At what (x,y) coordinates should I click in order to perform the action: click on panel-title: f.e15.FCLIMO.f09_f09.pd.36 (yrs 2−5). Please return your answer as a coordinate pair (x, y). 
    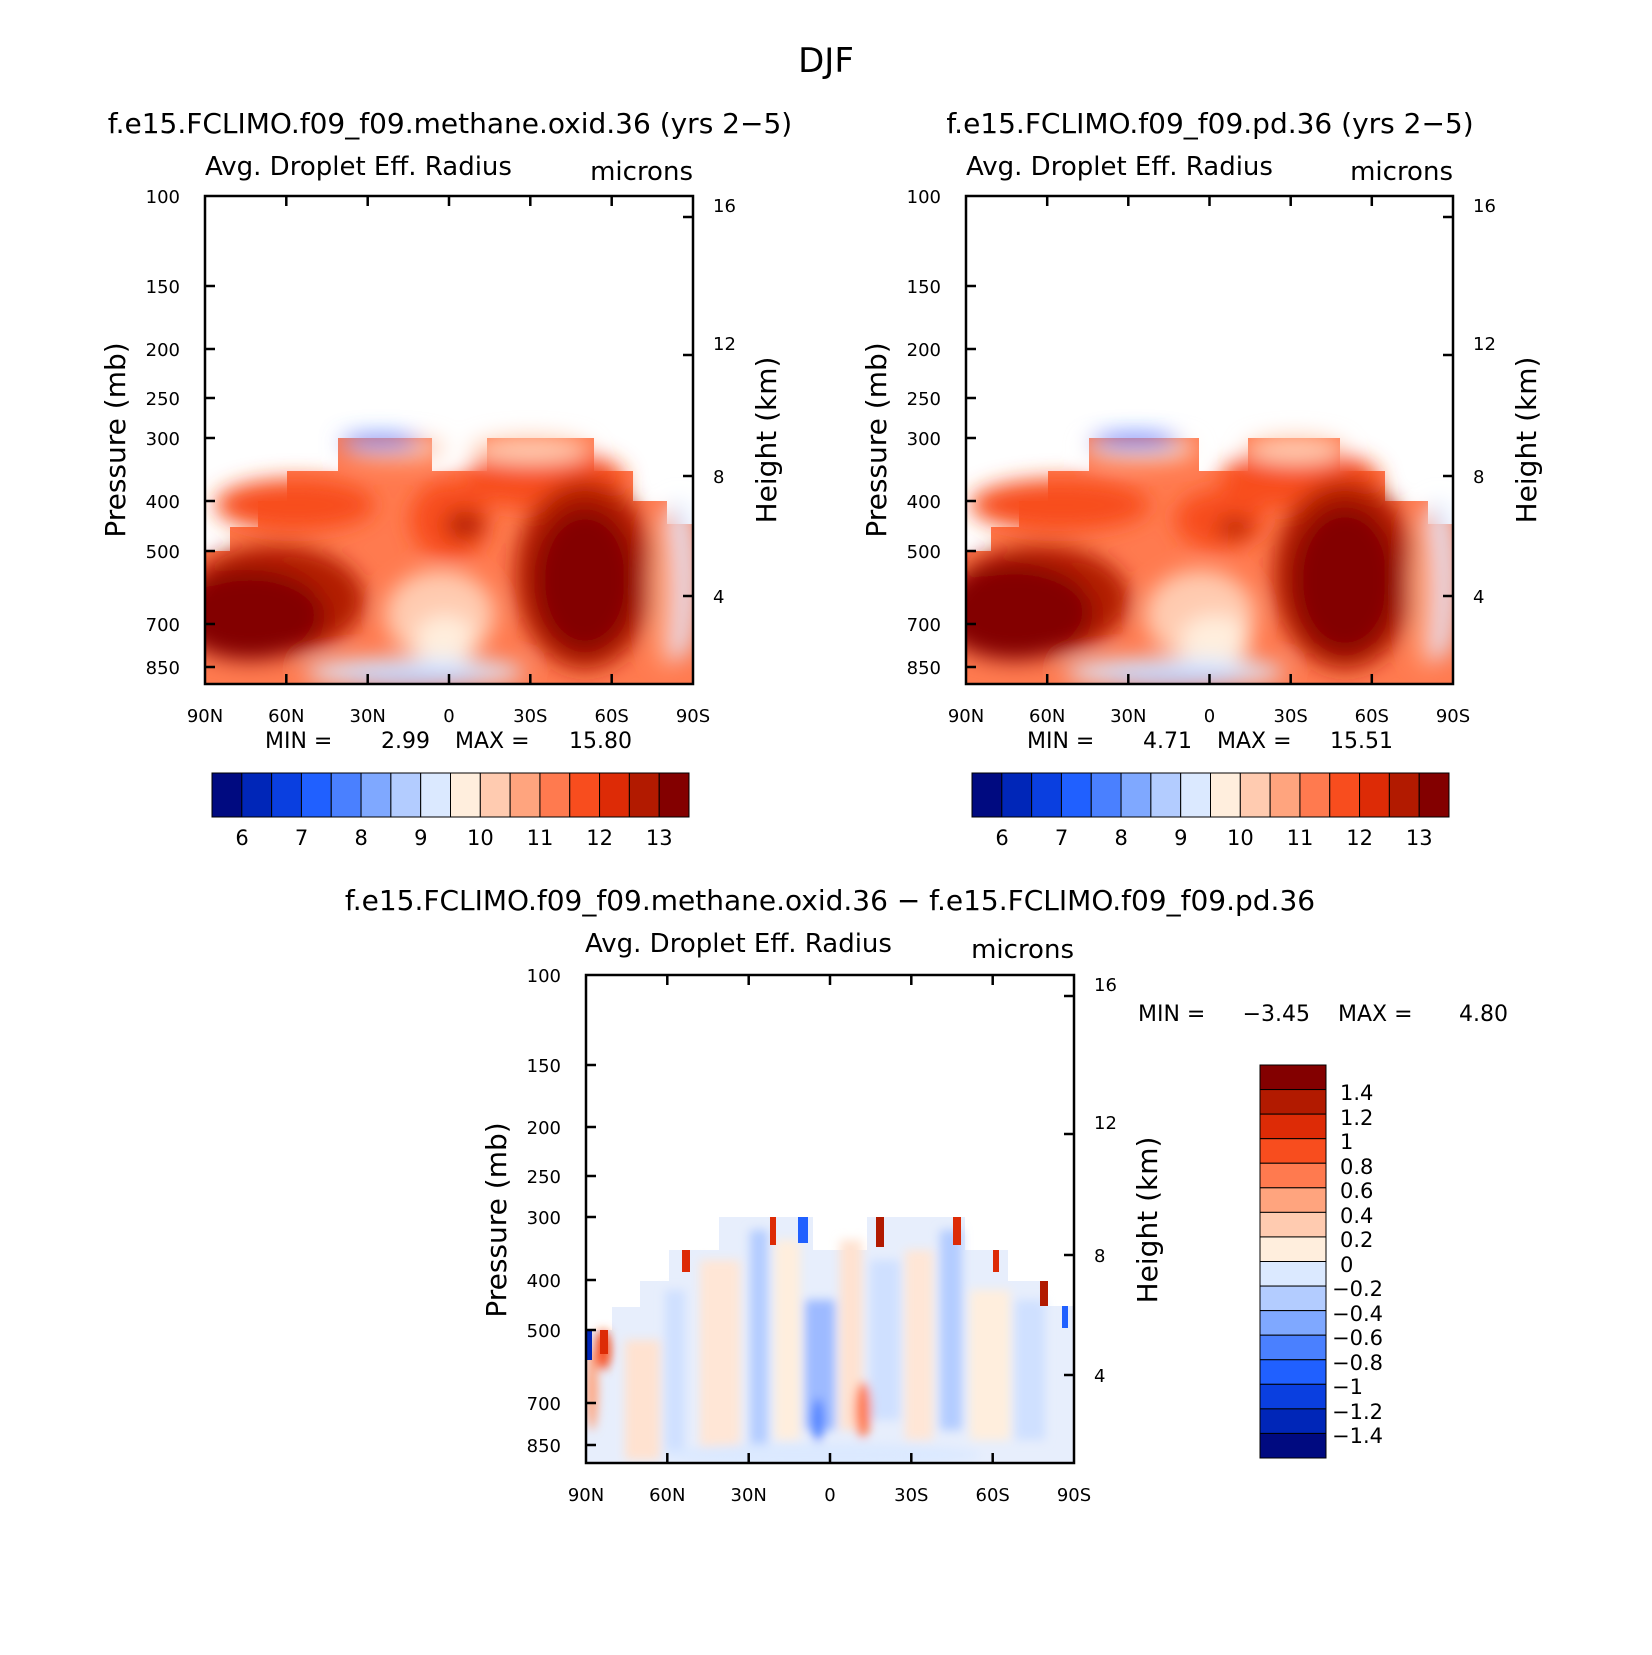
    Looking at the image, I should click on (1209, 123).